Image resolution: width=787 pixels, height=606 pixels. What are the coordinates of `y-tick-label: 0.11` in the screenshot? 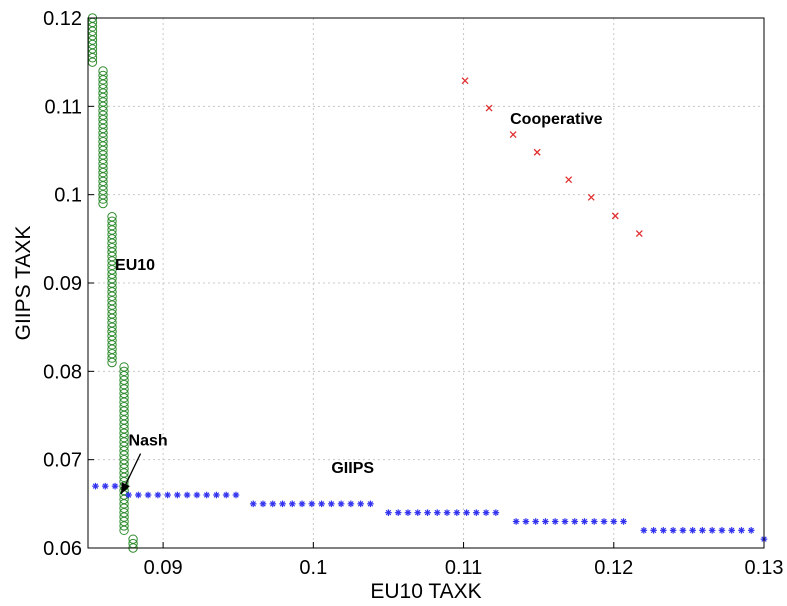 It's located at (63, 107).